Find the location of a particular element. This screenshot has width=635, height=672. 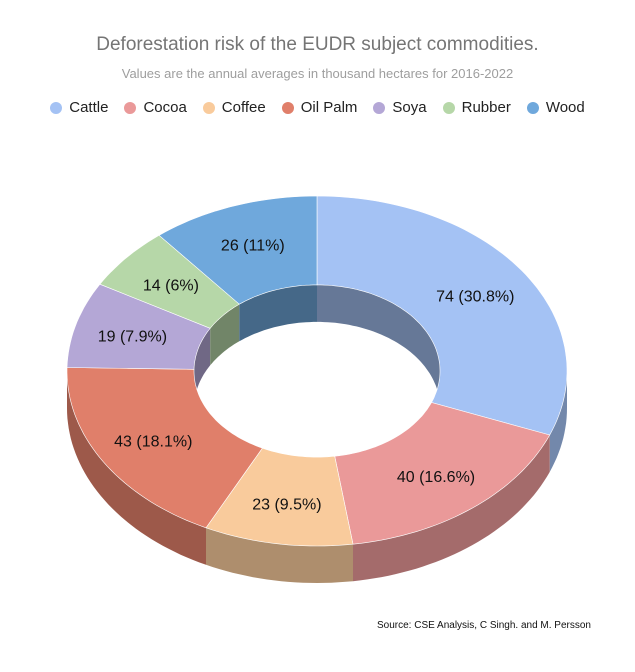

legend-item-cocoa: Cocoa is located at coordinates (155, 107).